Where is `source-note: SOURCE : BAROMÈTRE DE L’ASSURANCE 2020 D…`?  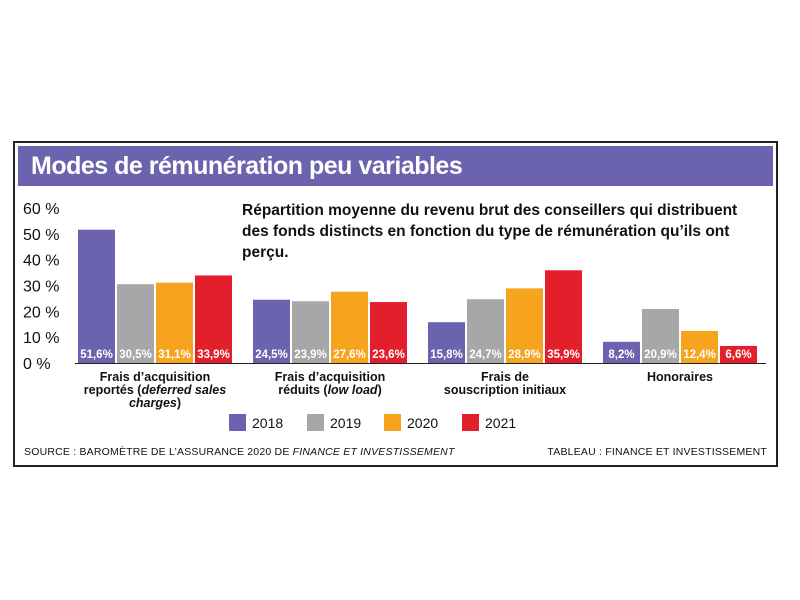
source-note: SOURCE : BAROMÈTRE DE L’ASSURANCE 2020 D… is located at coordinates (239, 452).